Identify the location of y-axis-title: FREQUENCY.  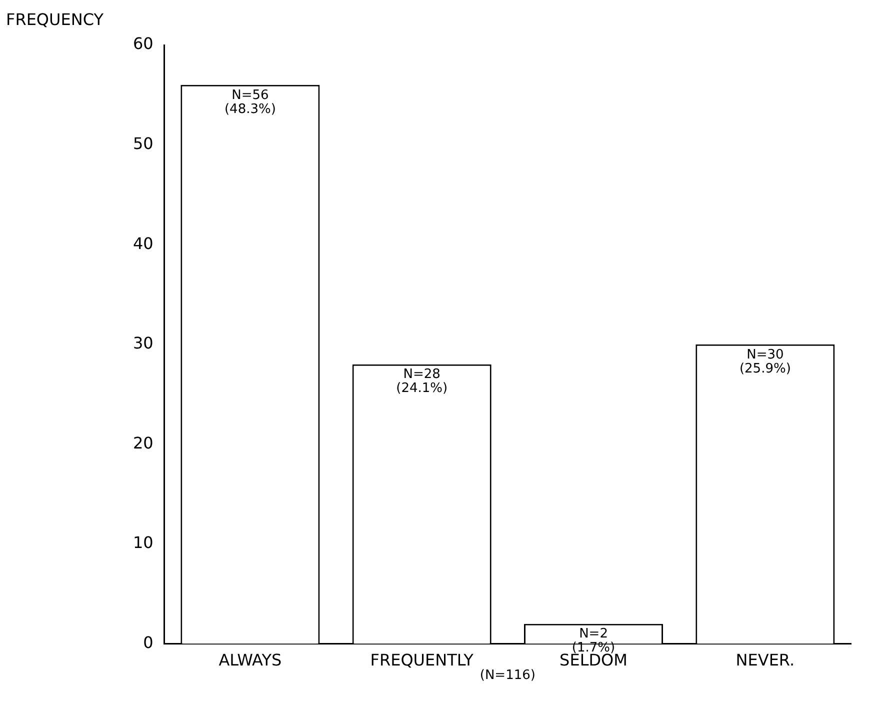
(55, 19).